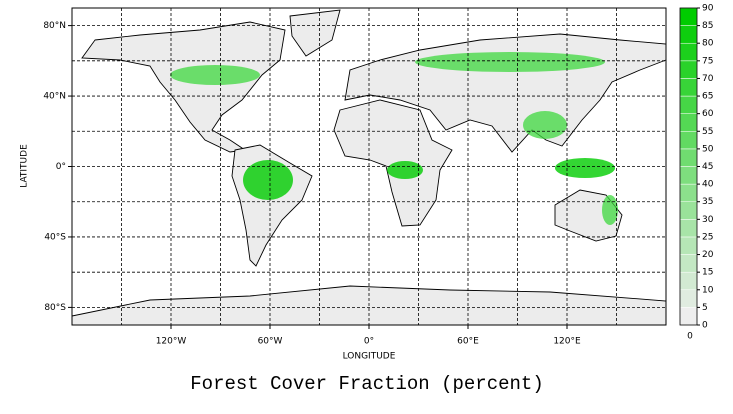 The height and width of the screenshot is (414, 733). Describe the element at coordinates (707, 273) in the screenshot. I see `colorbar-tick-label: 15` at that location.